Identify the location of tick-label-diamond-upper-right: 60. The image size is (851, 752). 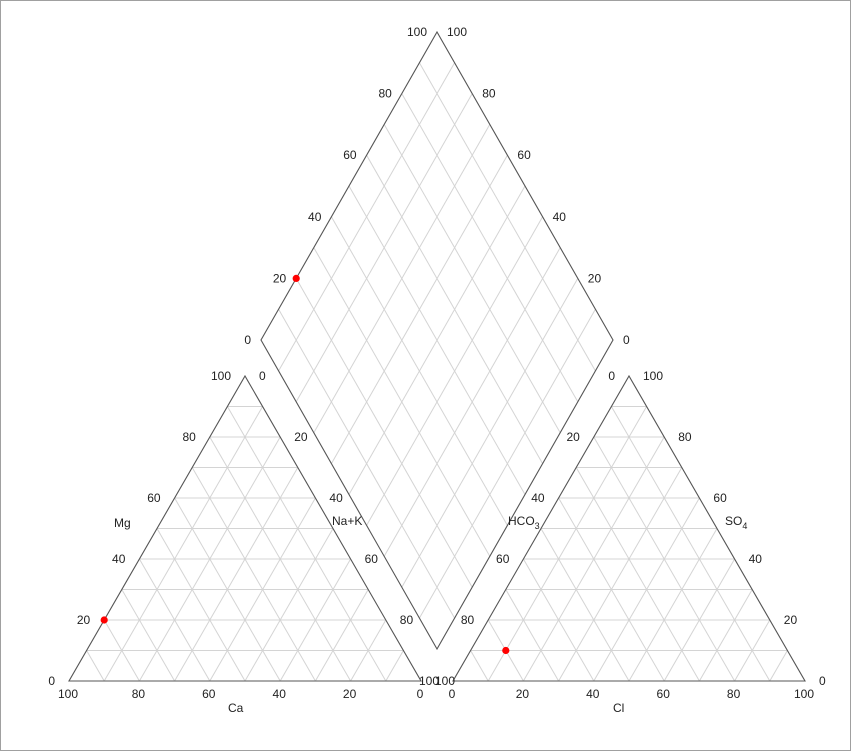
(524, 155).